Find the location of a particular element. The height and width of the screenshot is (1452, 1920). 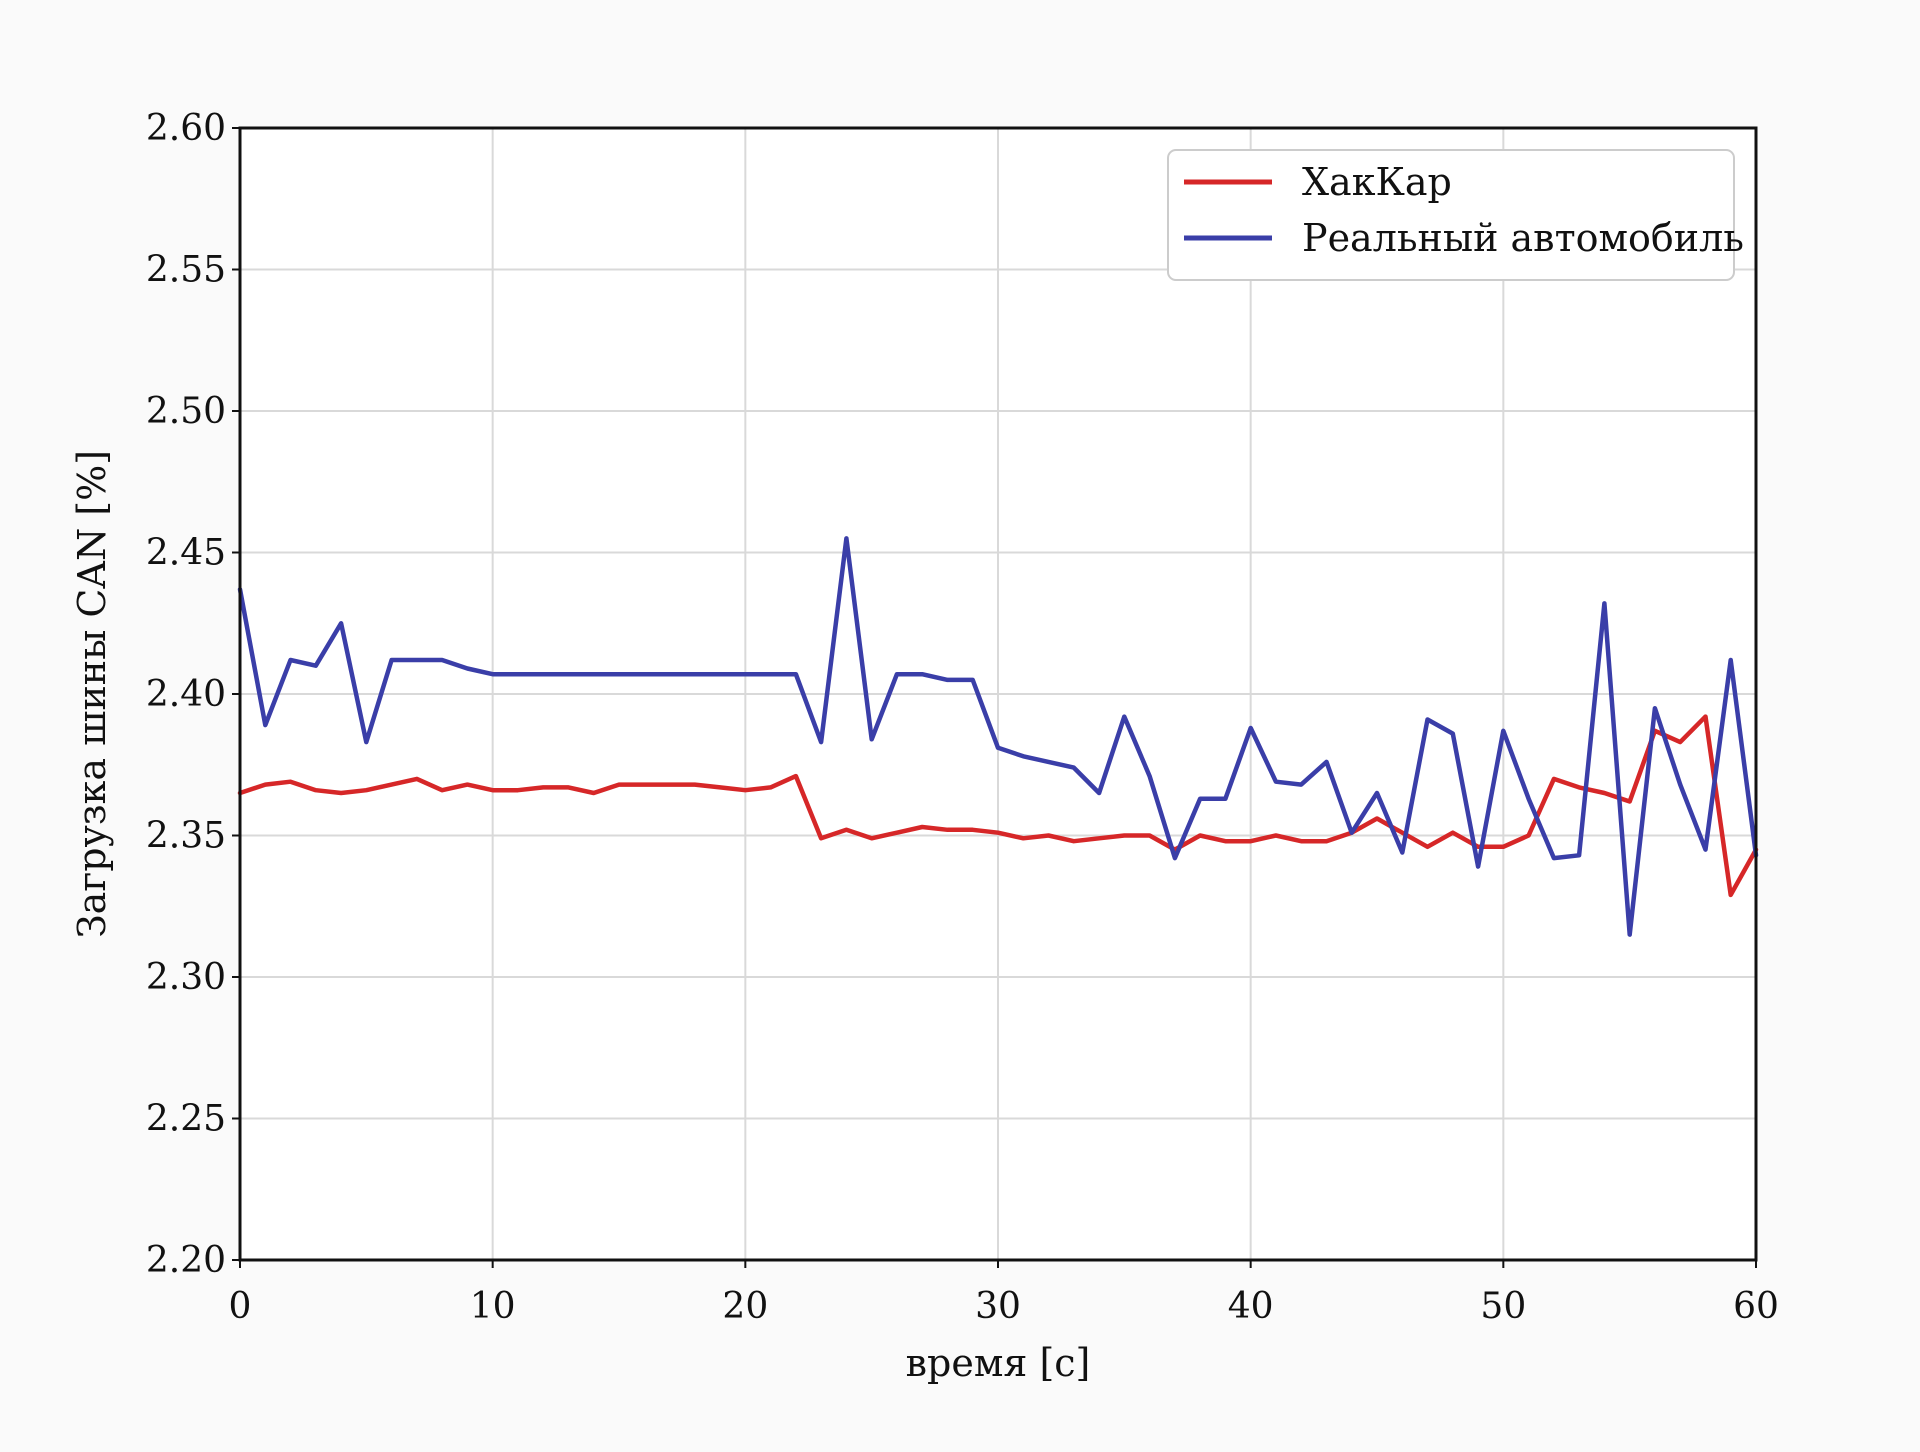

legend: ХакКар Реальный автомобиль is located at coordinates (1455, 215).